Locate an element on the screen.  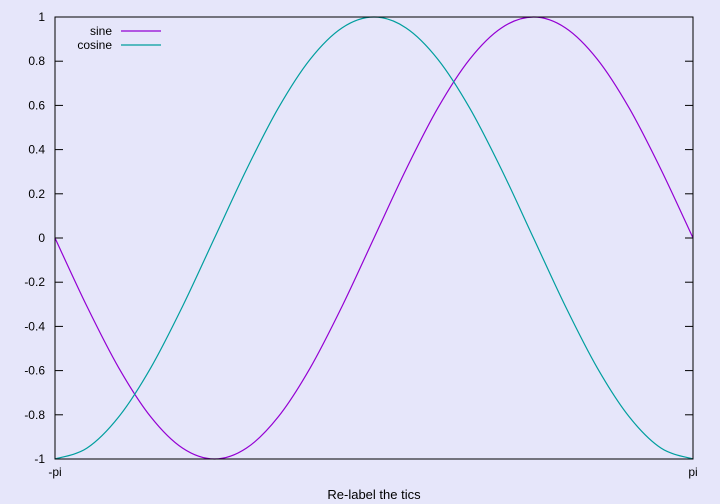
x-tick-labels: -pi pi is located at coordinates (372, 472).